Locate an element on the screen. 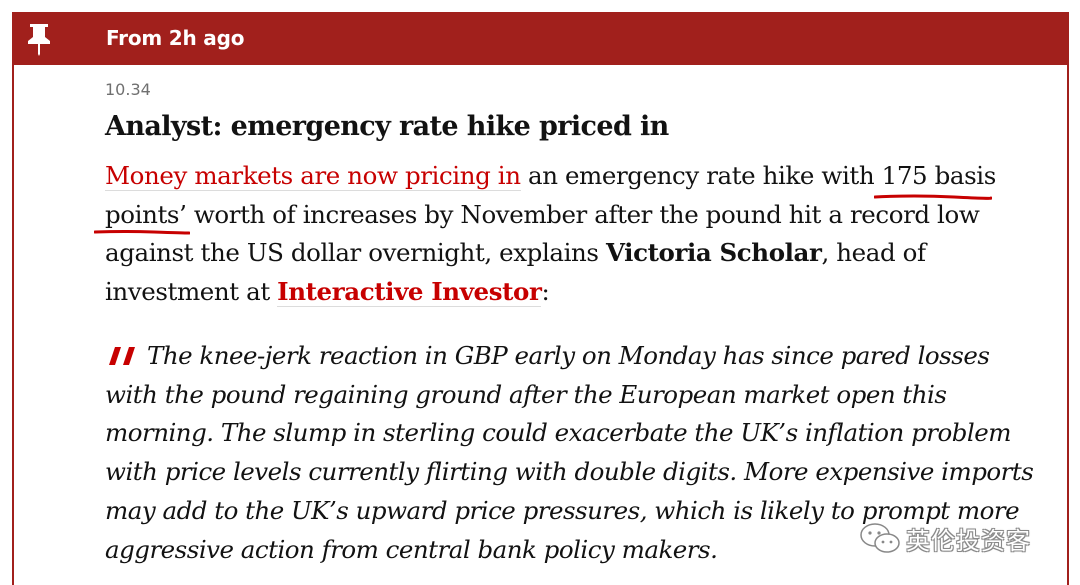  body-text-3: , head of investment at is located at coordinates (515, 272).